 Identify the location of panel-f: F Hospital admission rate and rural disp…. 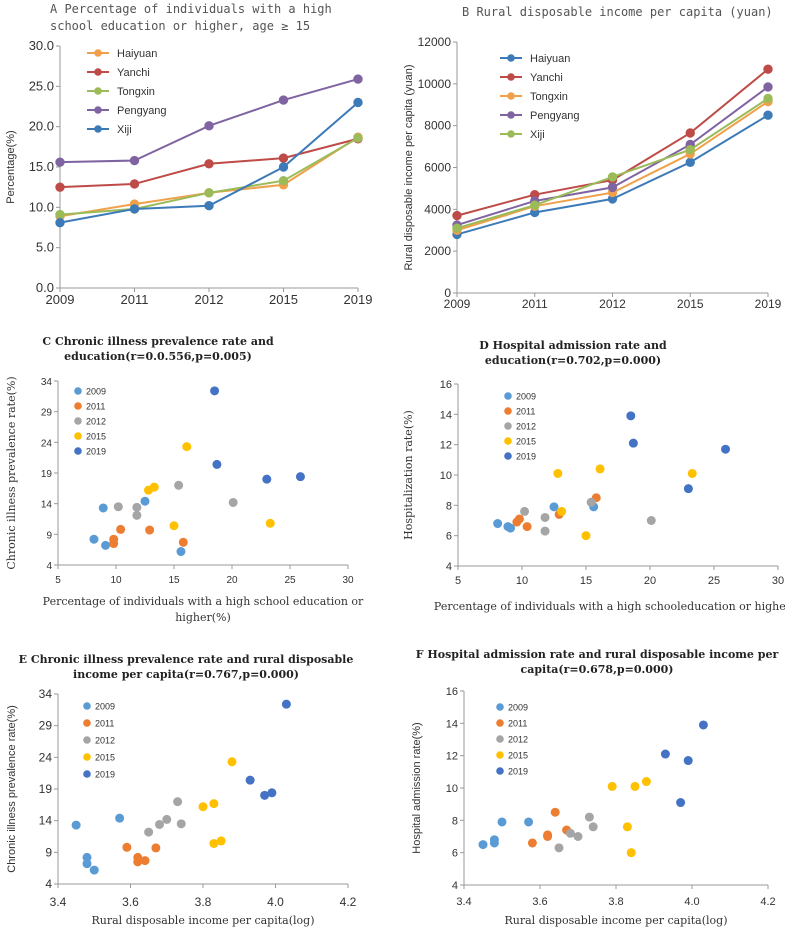
(594, 787).